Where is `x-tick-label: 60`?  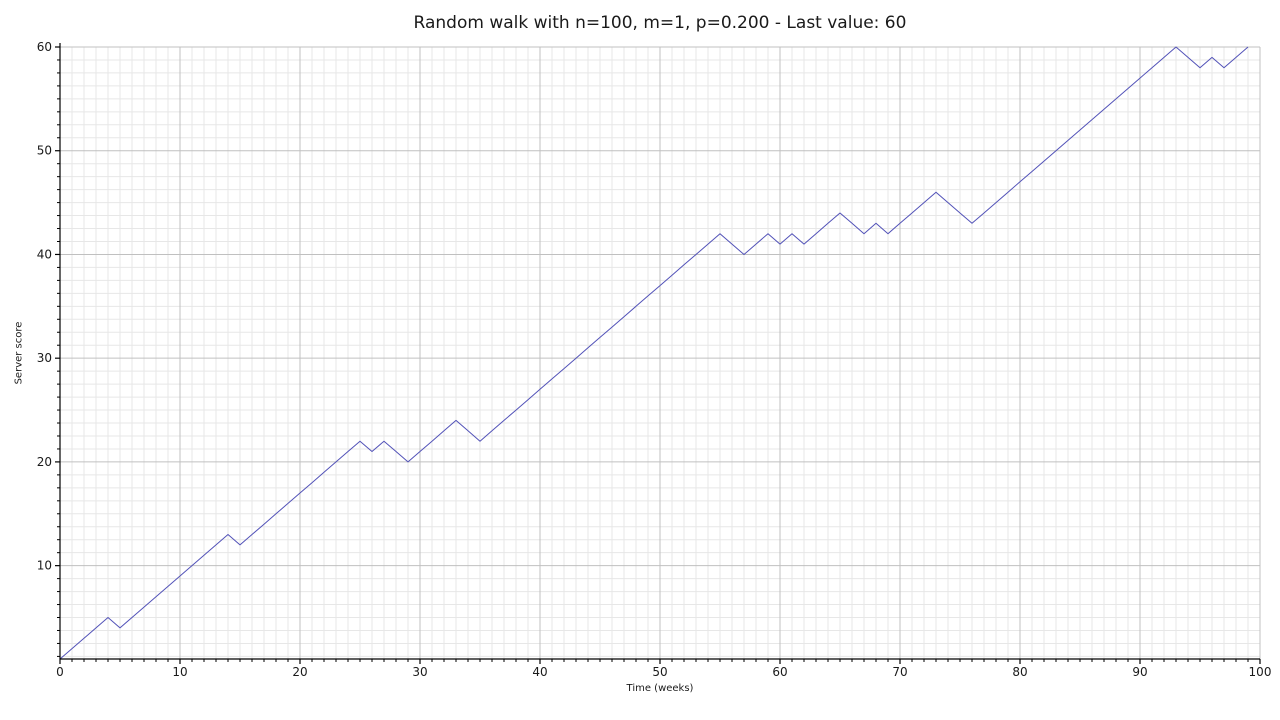 x-tick-label: 60 is located at coordinates (779, 672).